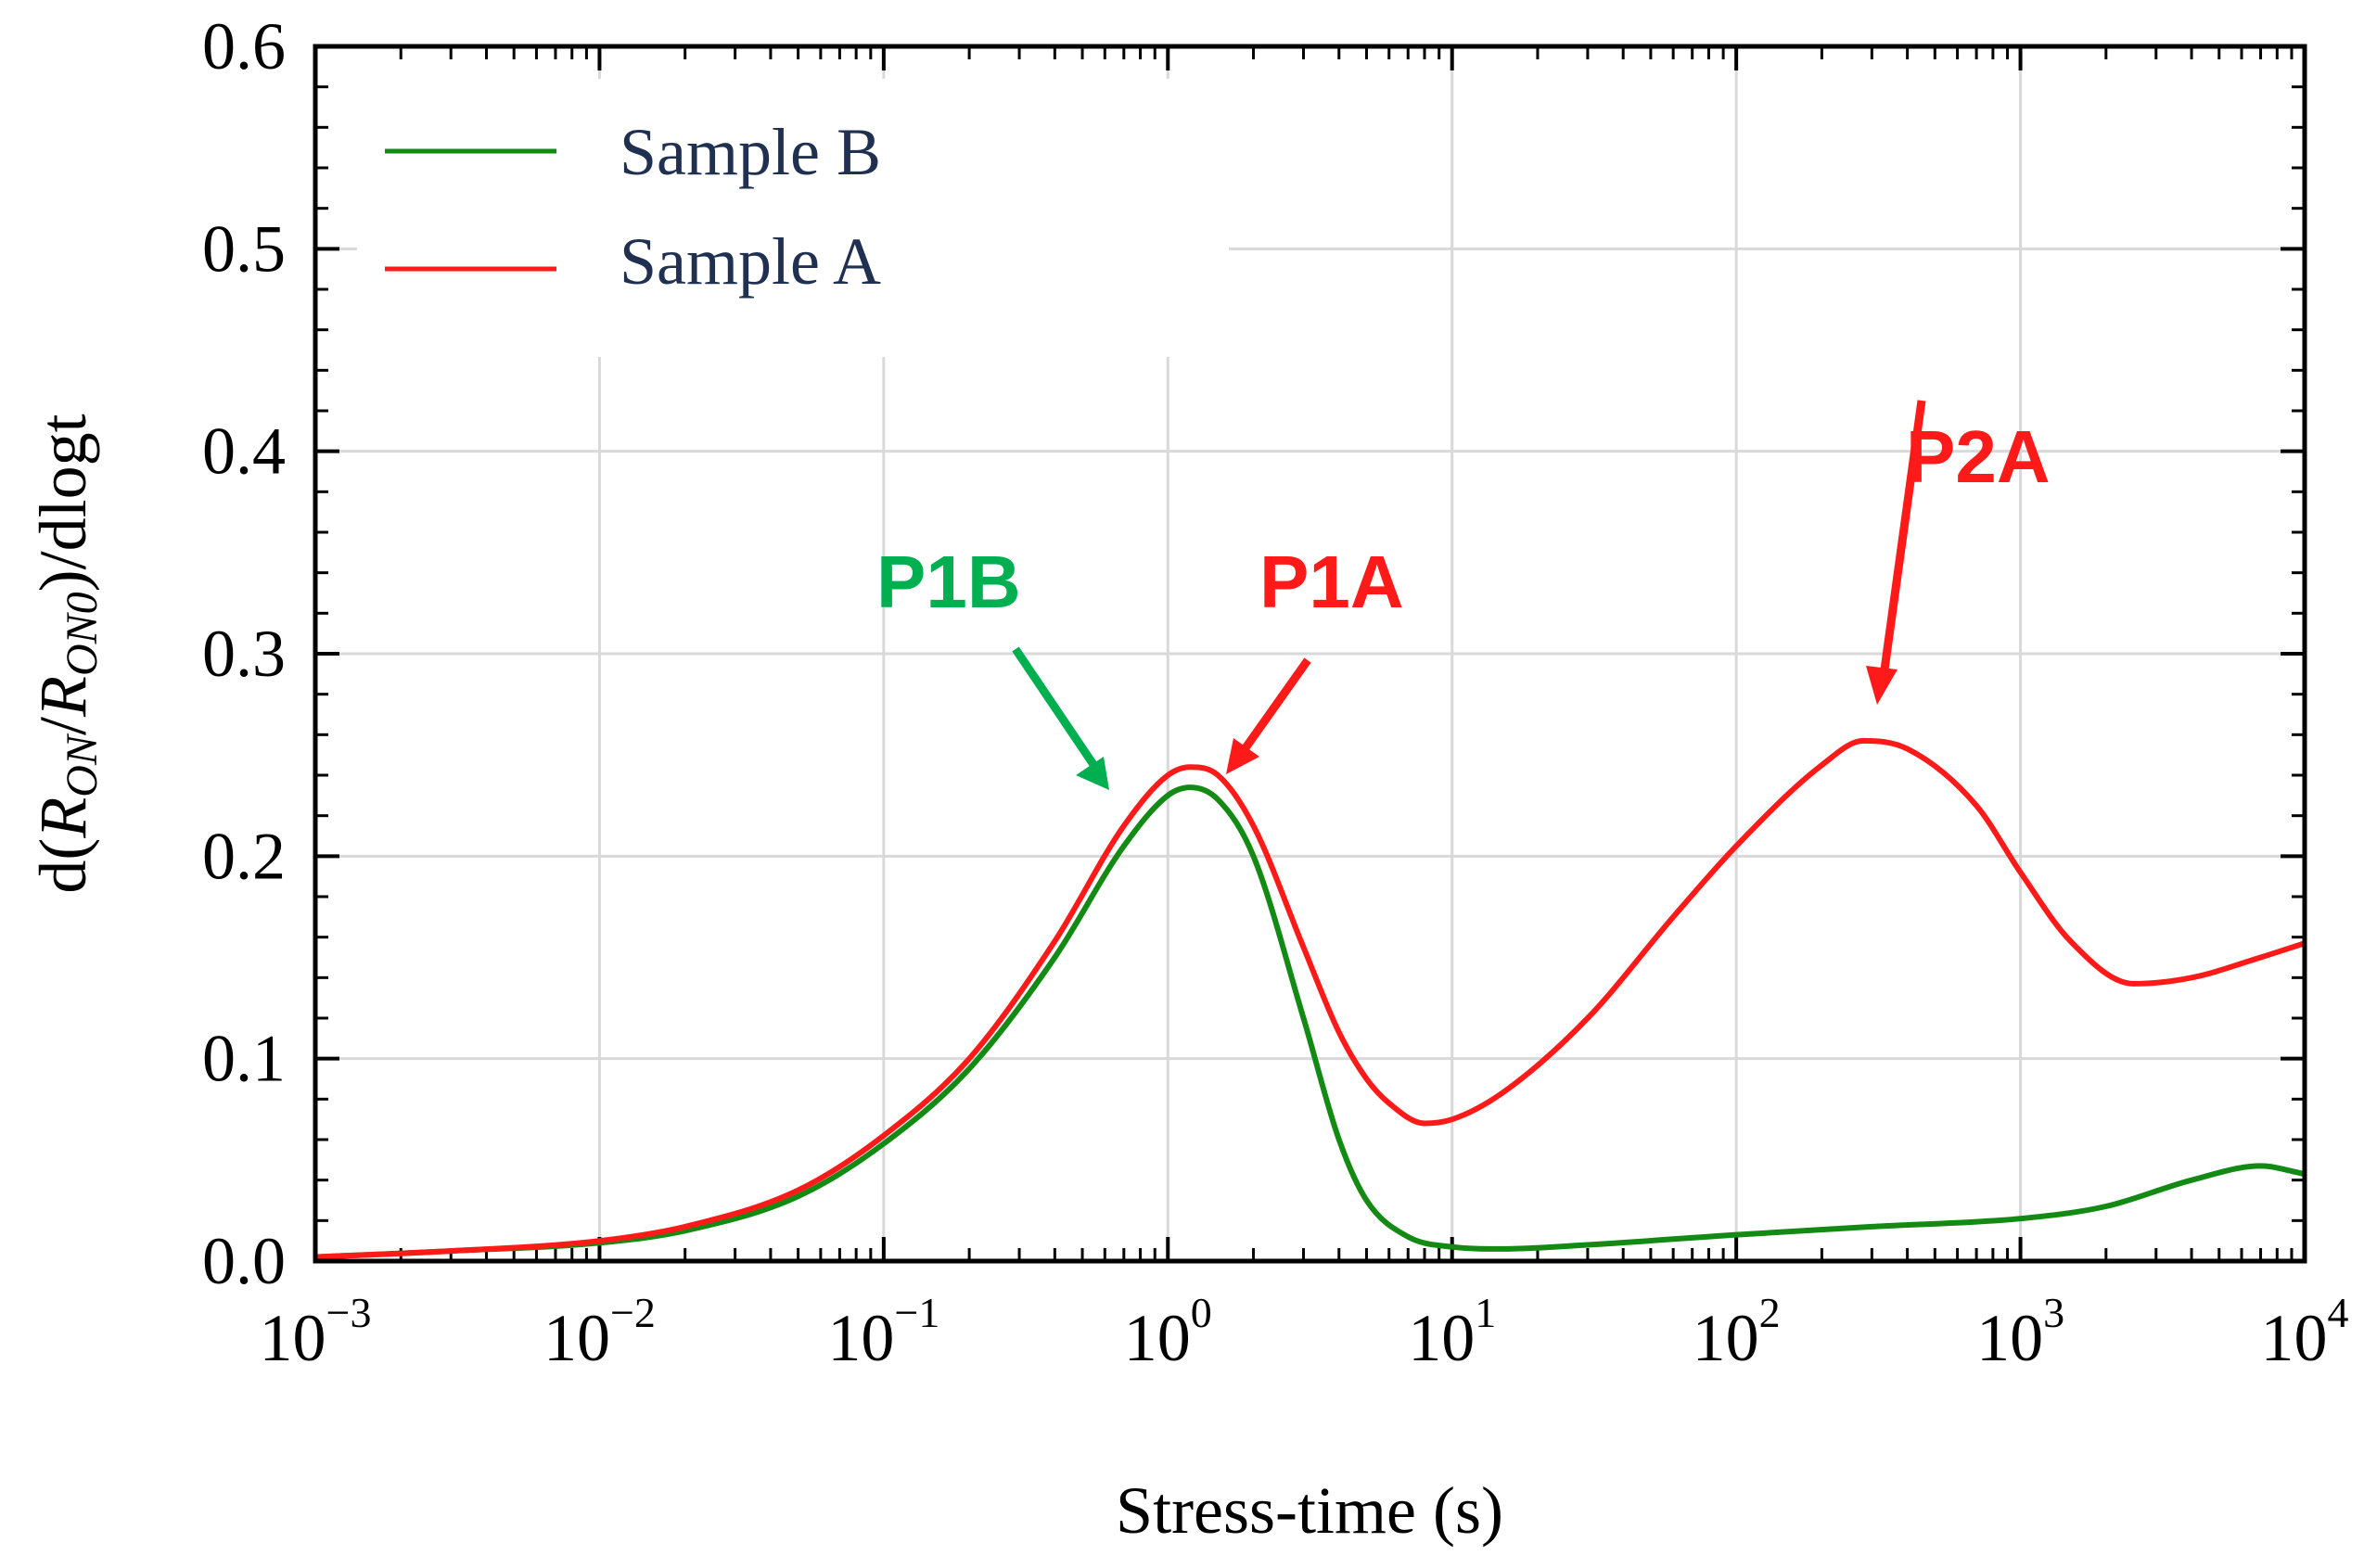 This screenshot has height=1568, width=2364. What do you see at coordinates (66, 653) in the screenshot?
I see `y-axis-title: d(RON/RON0)/dlogt` at bounding box center [66, 653].